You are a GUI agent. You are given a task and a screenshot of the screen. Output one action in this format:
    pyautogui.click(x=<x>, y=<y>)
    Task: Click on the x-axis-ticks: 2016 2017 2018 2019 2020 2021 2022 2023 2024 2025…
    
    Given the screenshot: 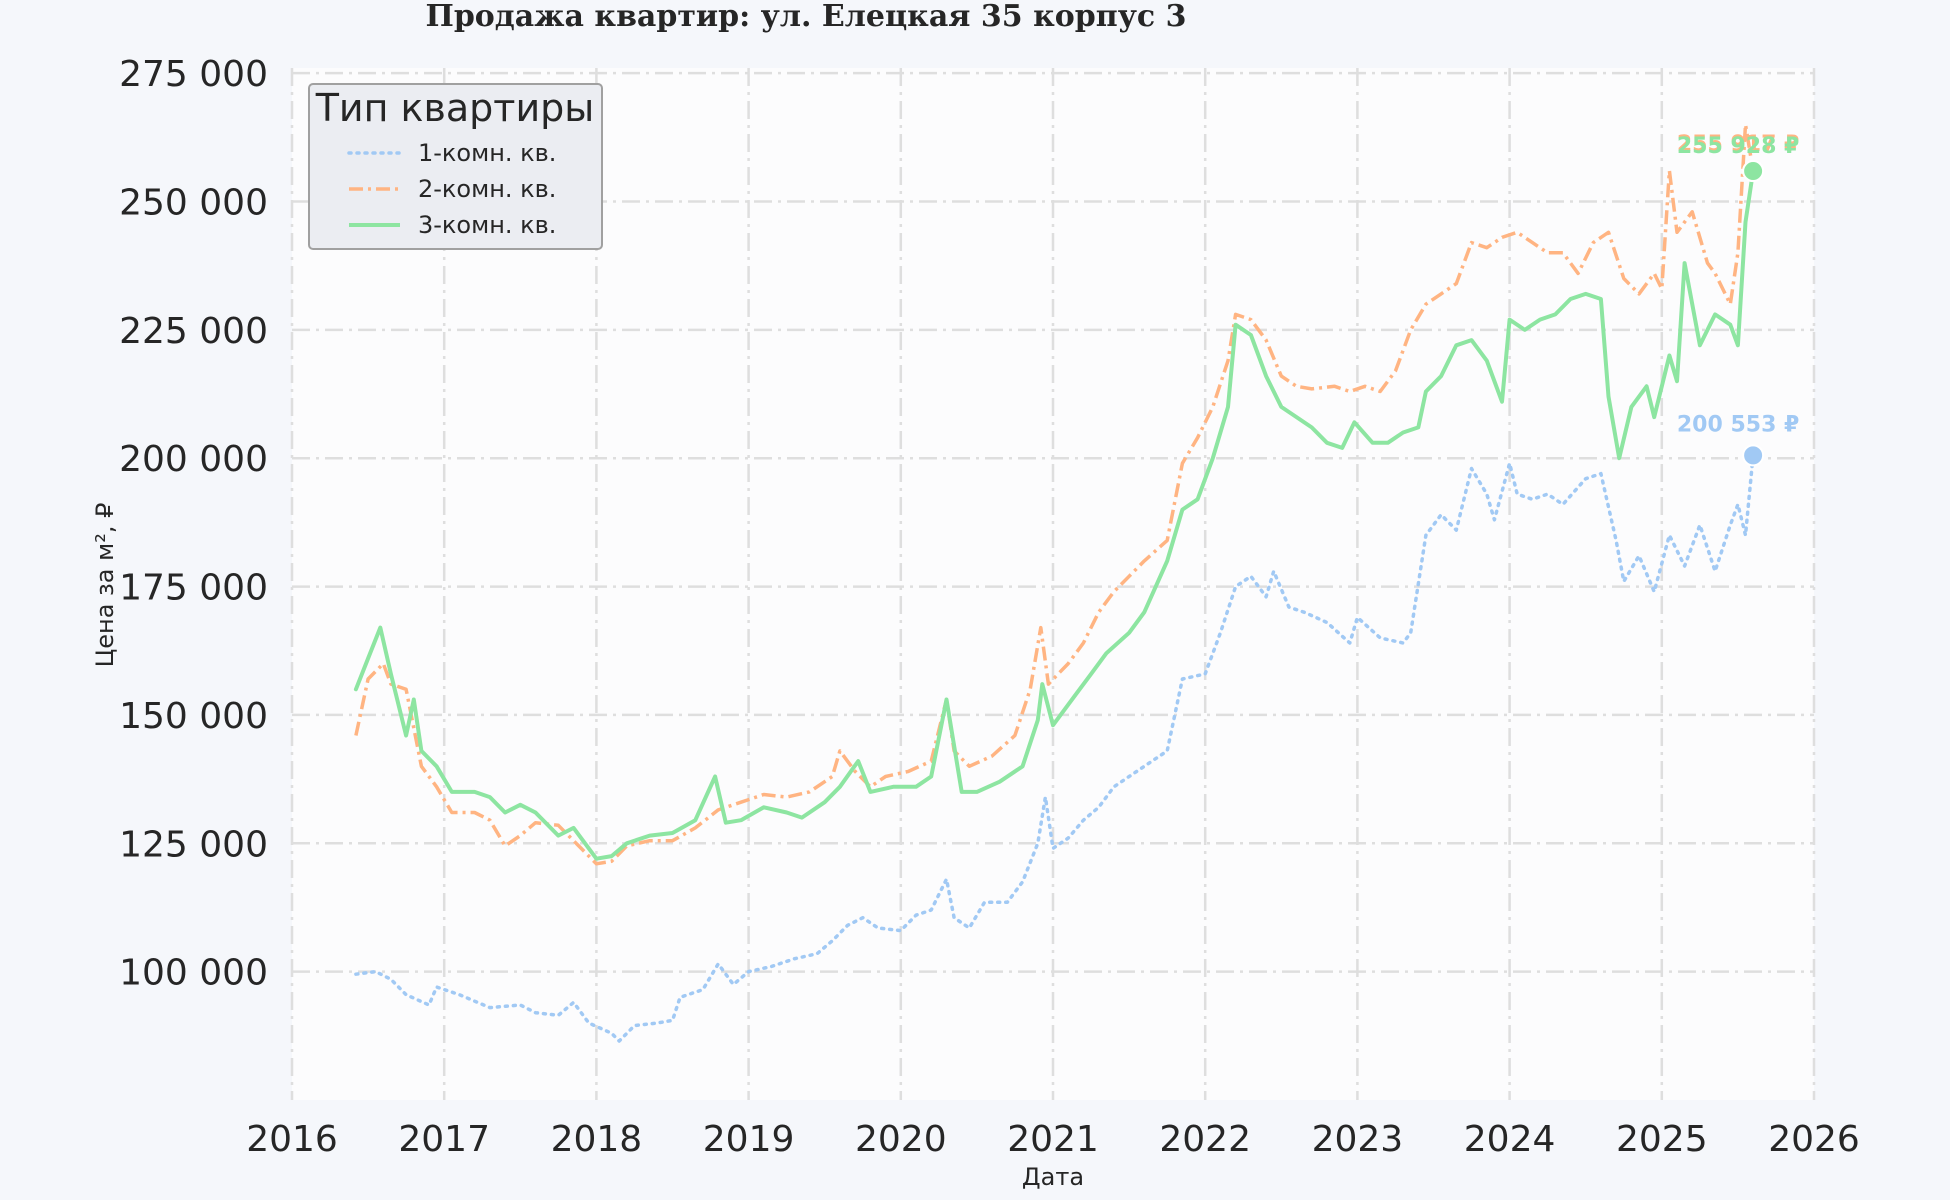 What is the action you would take?
    pyautogui.click(x=1053, y=1139)
    